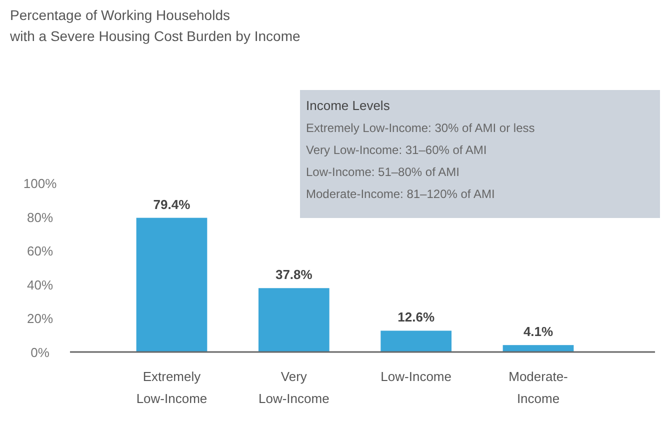  Describe the element at coordinates (294, 387) in the screenshot. I see `x-tick-label: Very Low-Income` at that location.